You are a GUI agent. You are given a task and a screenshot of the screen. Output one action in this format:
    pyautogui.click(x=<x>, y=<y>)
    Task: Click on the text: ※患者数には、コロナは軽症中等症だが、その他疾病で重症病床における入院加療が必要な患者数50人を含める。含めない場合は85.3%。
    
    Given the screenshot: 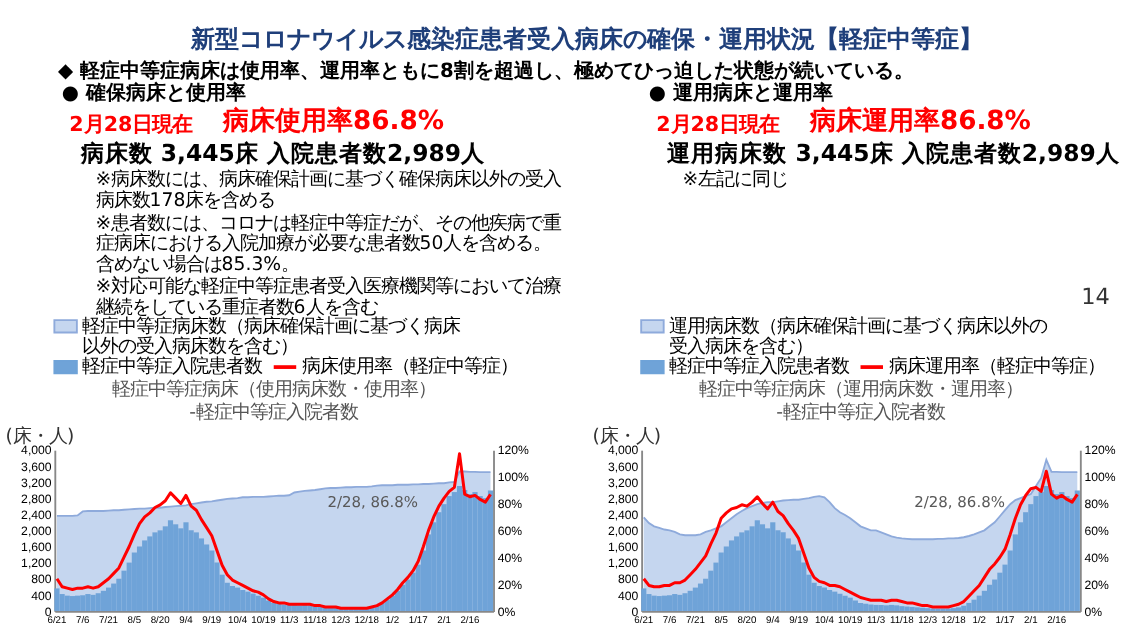 What is the action you would take?
    pyautogui.click(x=328, y=244)
    